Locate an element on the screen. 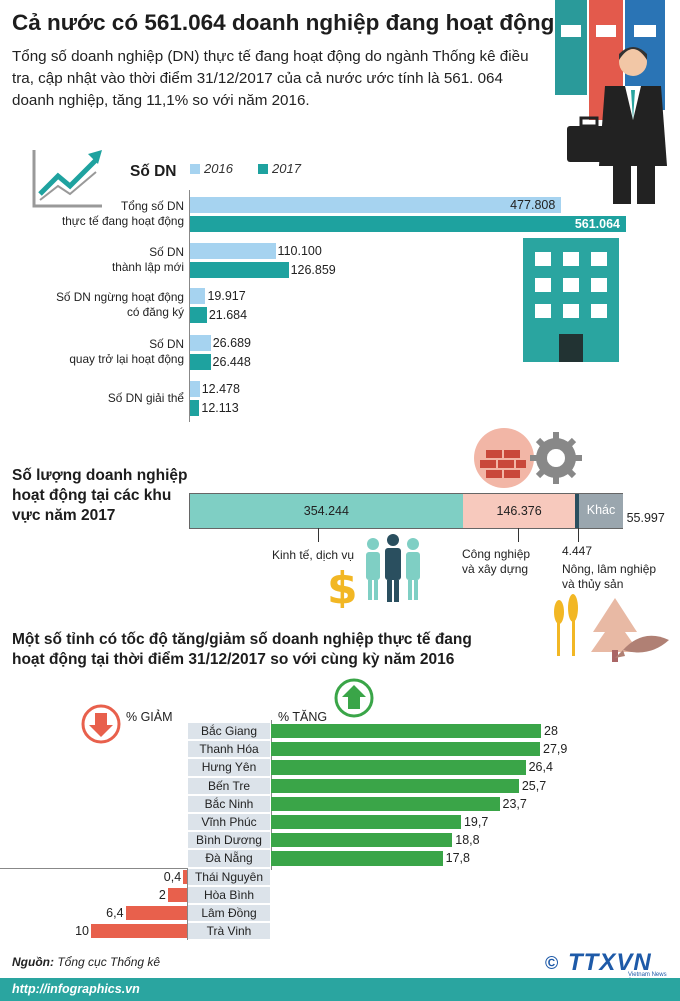 This screenshot has width=680, height=1001. label-econ: Kinh tế, dịch vụ is located at coordinates (313, 555).